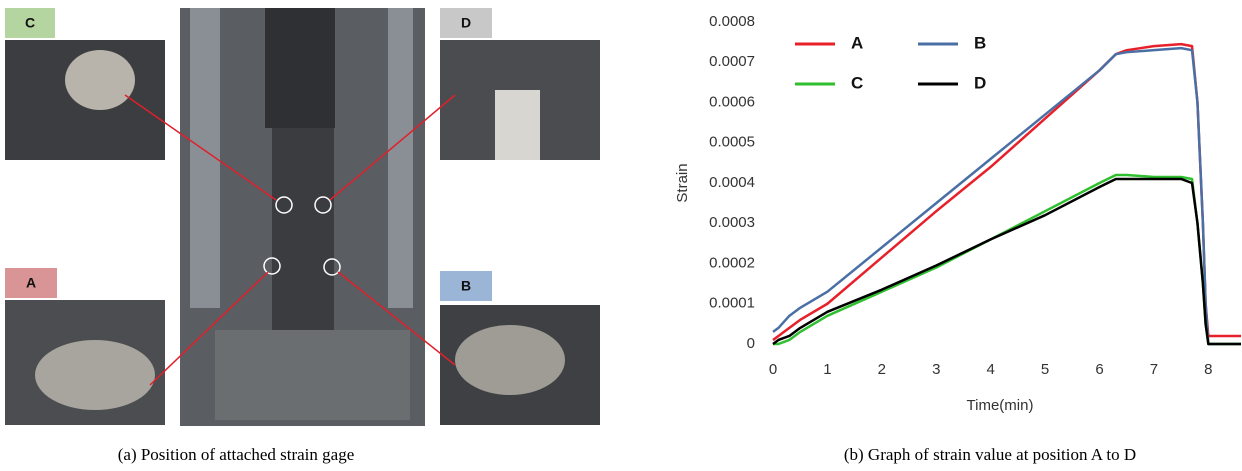  What do you see at coordinates (882, 369) in the screenshot?
I see `x-tick-label: 2` at bounding box center [882, 369].